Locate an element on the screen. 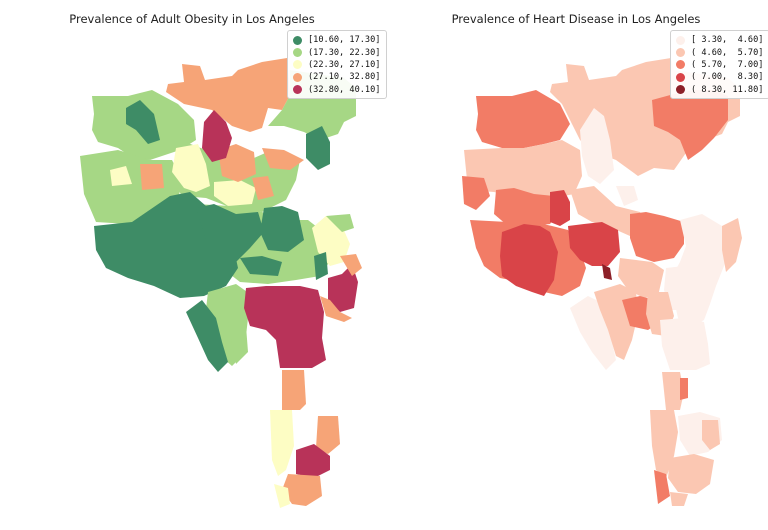  legend-item: ( 4.60, 5.70] is located at coordinates (719, 52).